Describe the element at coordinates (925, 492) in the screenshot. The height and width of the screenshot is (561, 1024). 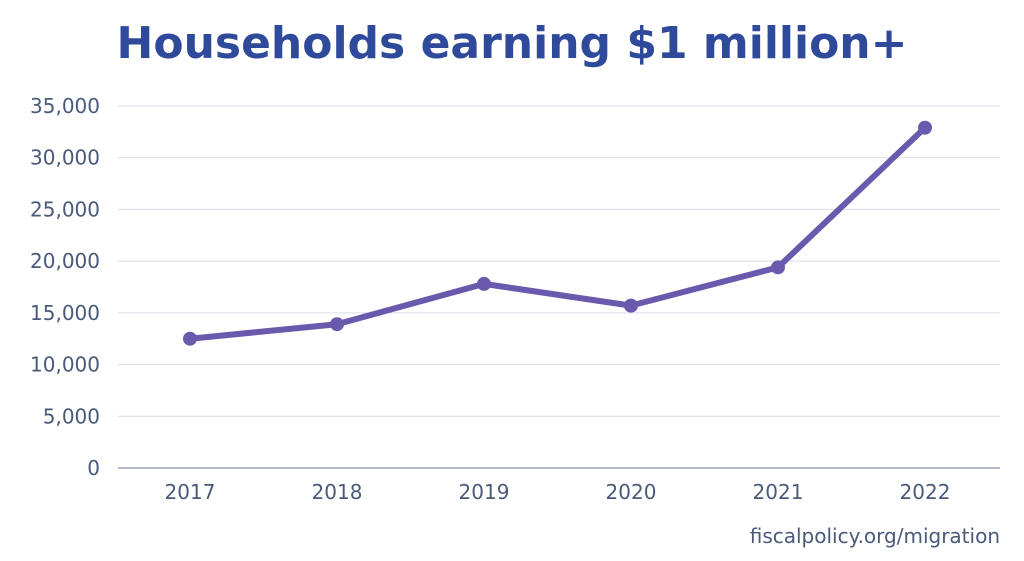
I see `x-tick-label: 2022` at that location.